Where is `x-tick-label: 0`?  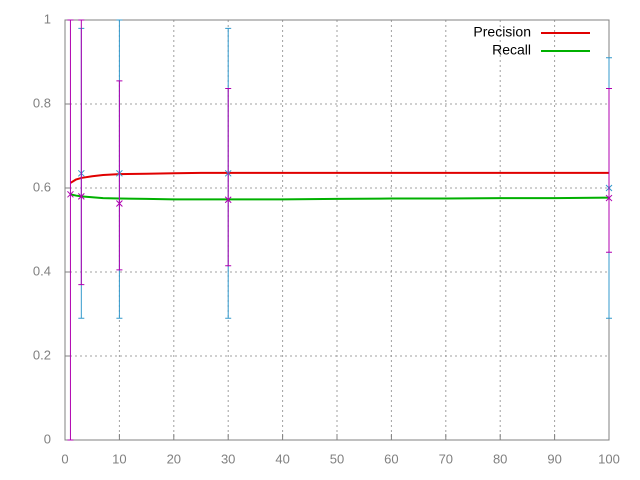
x-tick-label: 0 is located at coordinates (64, 458).